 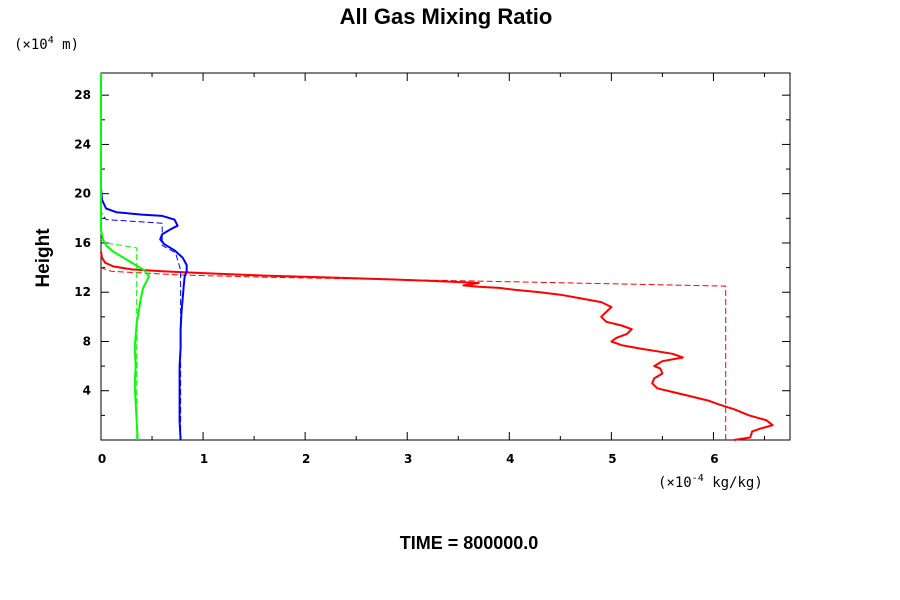 I want to click on y-tick-label: 28, so click(x=82, y=95).